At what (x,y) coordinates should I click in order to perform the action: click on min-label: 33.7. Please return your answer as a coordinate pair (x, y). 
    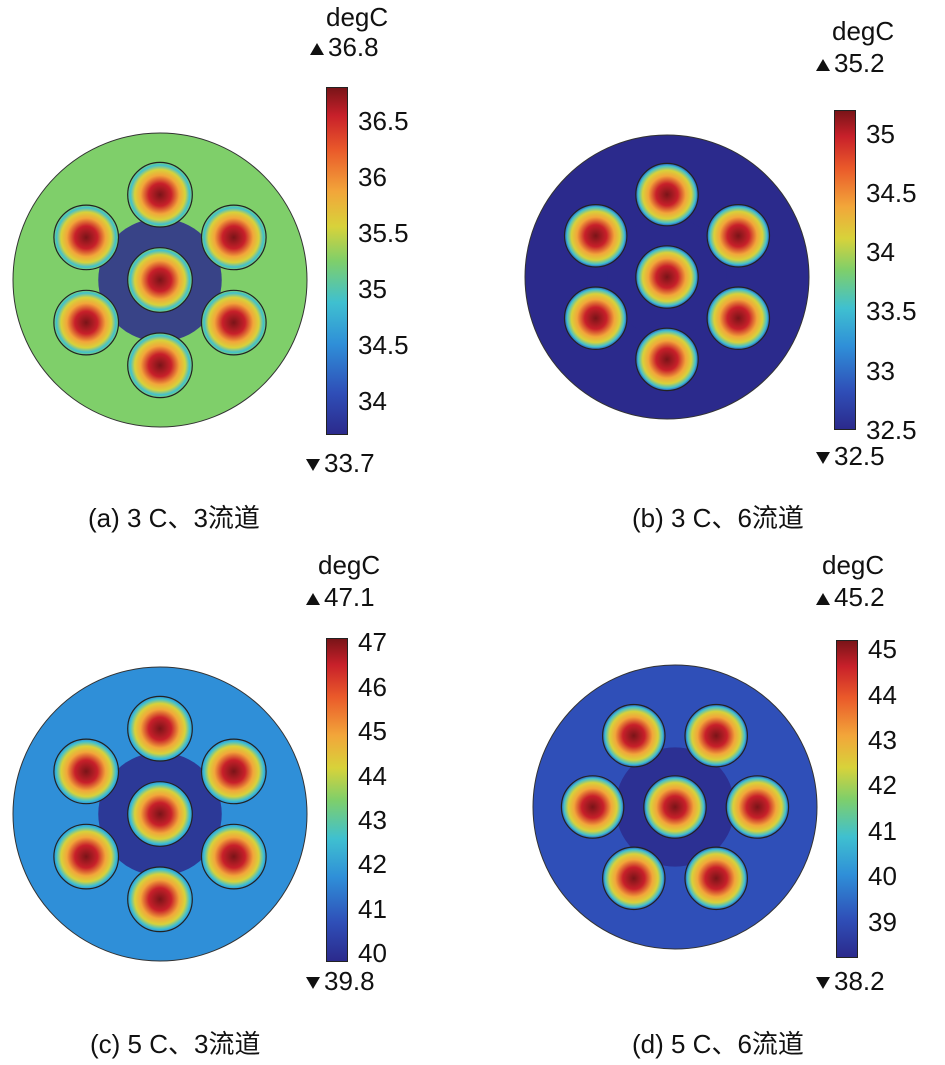
    Looking at the image, I should click on (340, 463).